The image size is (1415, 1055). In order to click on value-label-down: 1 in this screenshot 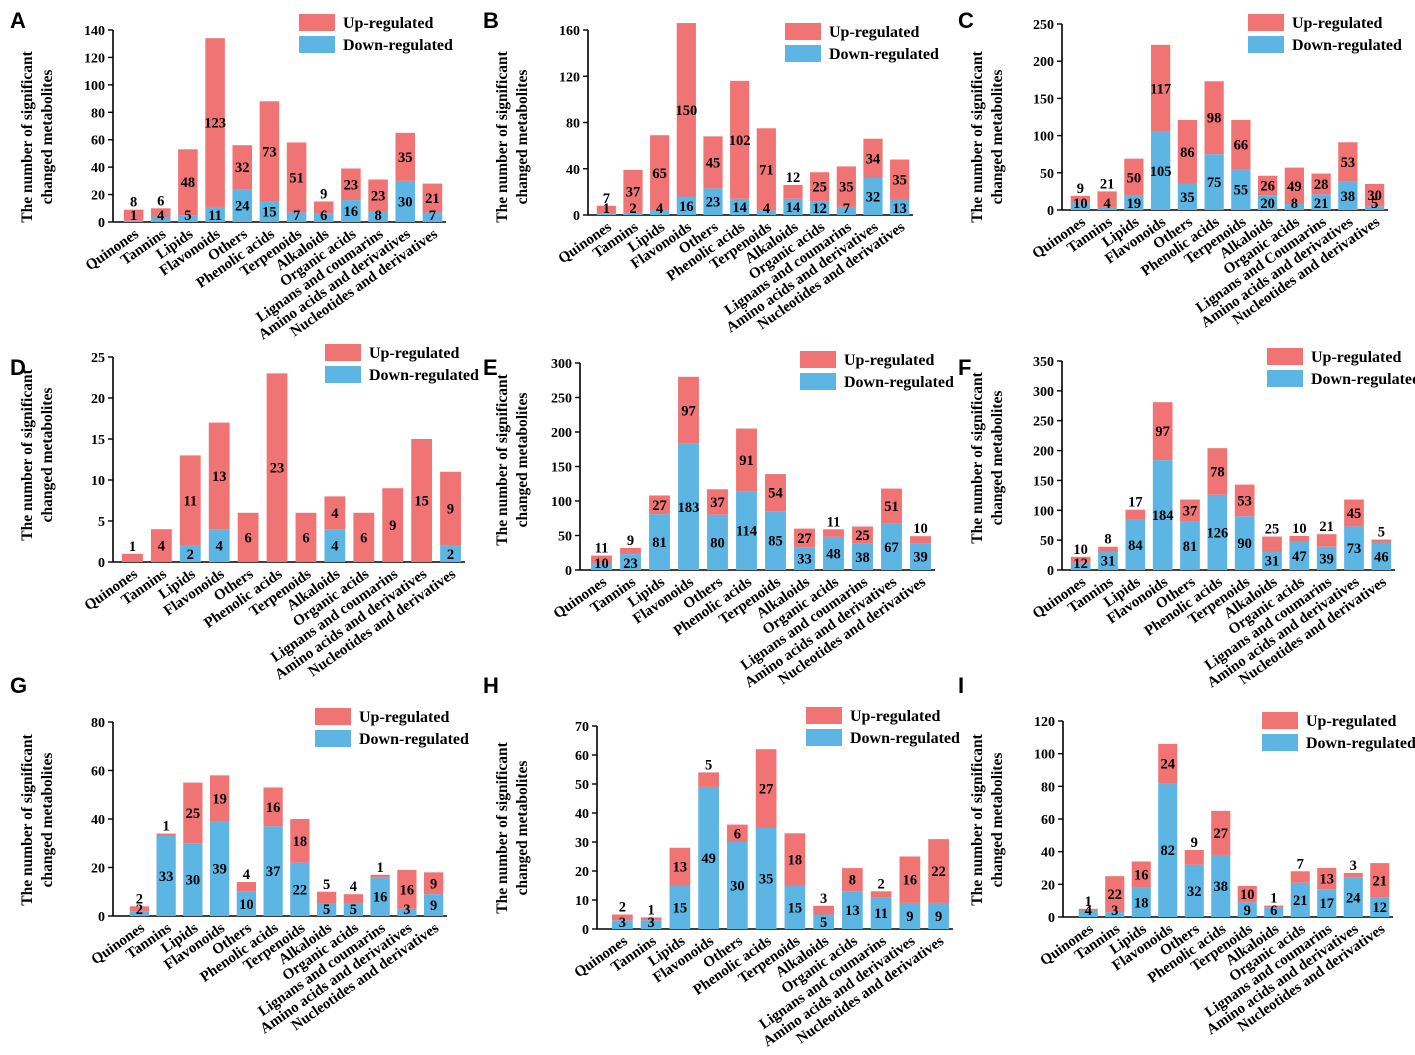, I will do `click(606, 209)`.